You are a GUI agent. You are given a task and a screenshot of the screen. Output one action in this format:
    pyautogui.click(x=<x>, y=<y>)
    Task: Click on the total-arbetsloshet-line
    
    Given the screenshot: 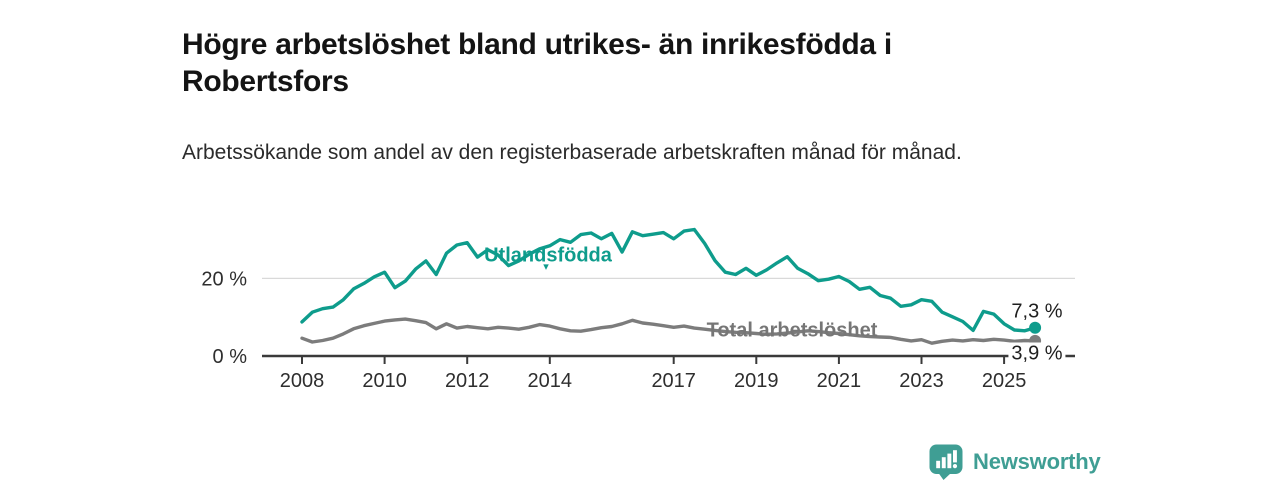 What is the action you would take?
    pyautogui.click(x=668, y=331)
    